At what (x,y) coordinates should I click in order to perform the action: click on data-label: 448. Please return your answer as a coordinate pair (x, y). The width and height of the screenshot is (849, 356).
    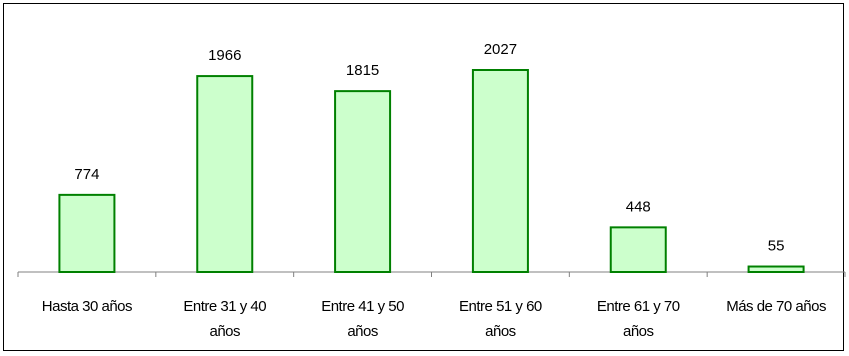
    Looking at the image, I should click on (638, 206).